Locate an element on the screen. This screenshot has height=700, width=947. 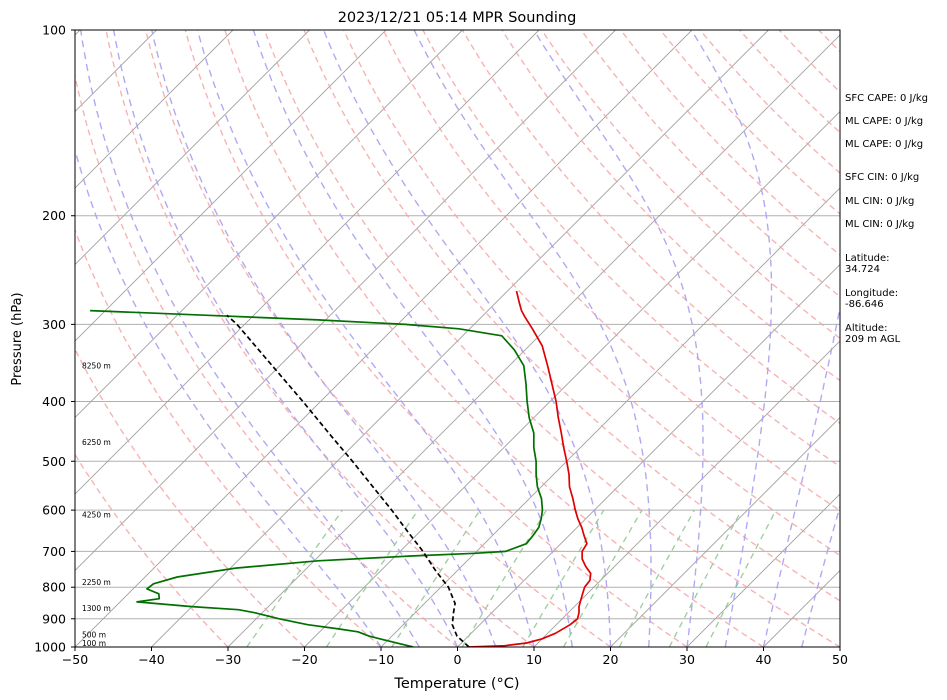
ml-cin-text: ML CIN: 0 J/kg is located at coordinates (880, 201).